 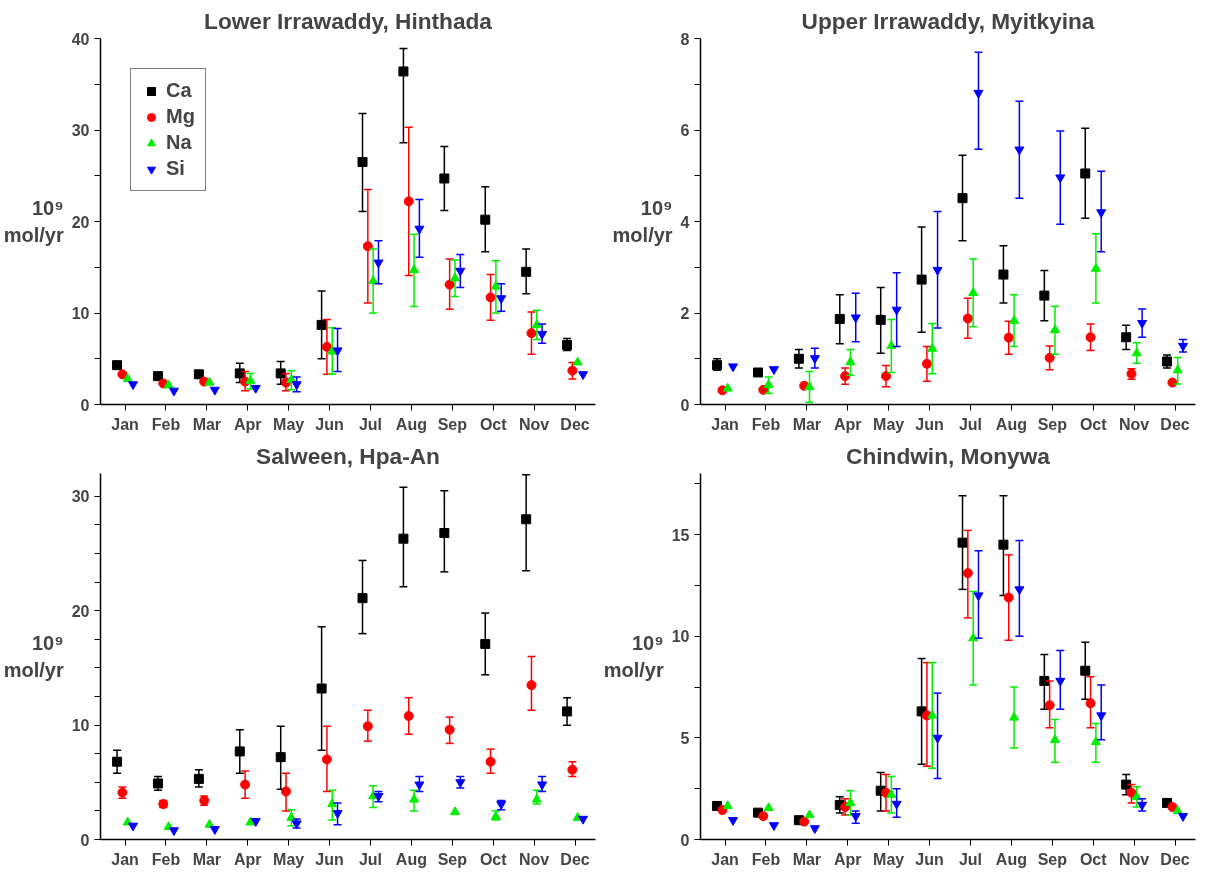 I want to click on chart-title: Lower Irrawaddy, Hinthada, so click(x=348, y=20).